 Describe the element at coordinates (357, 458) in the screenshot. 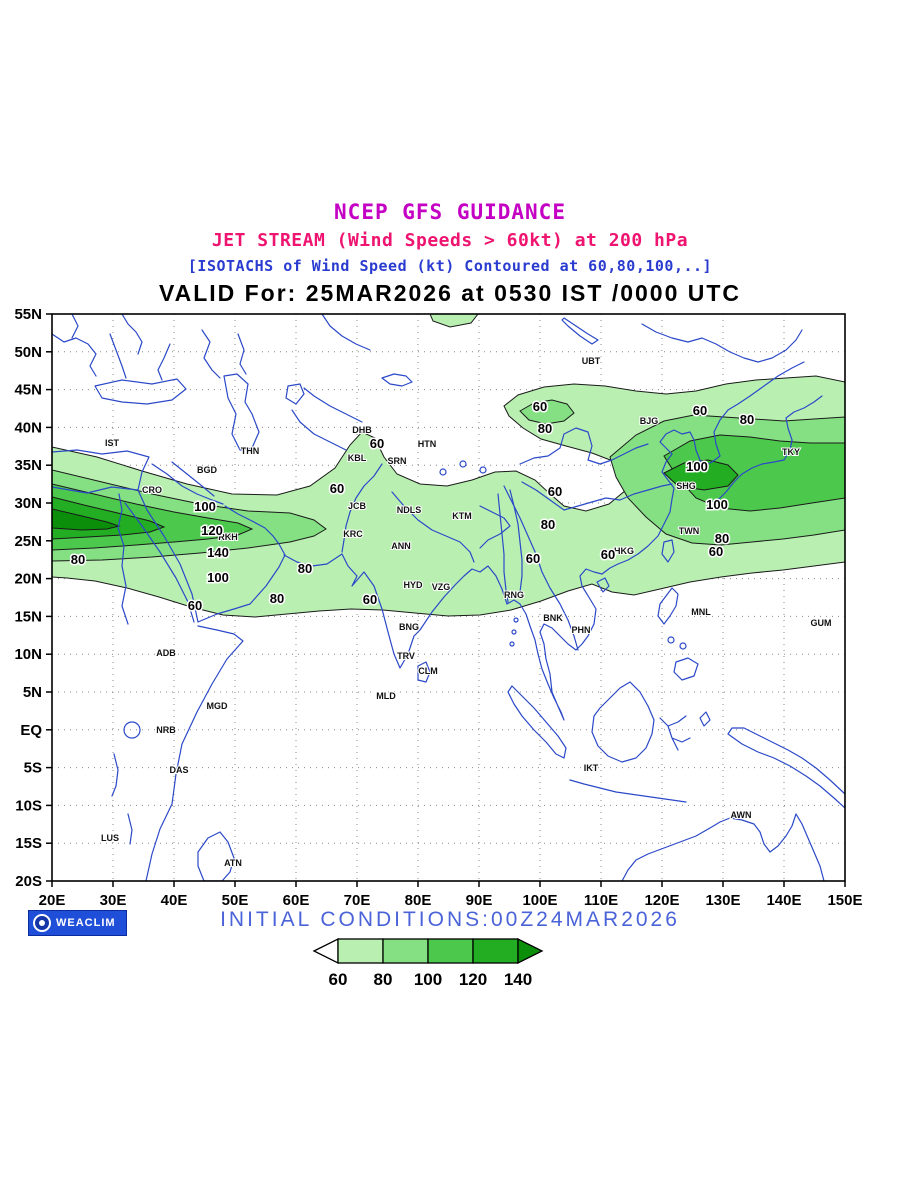

I see `station-label: KBL` at that location.